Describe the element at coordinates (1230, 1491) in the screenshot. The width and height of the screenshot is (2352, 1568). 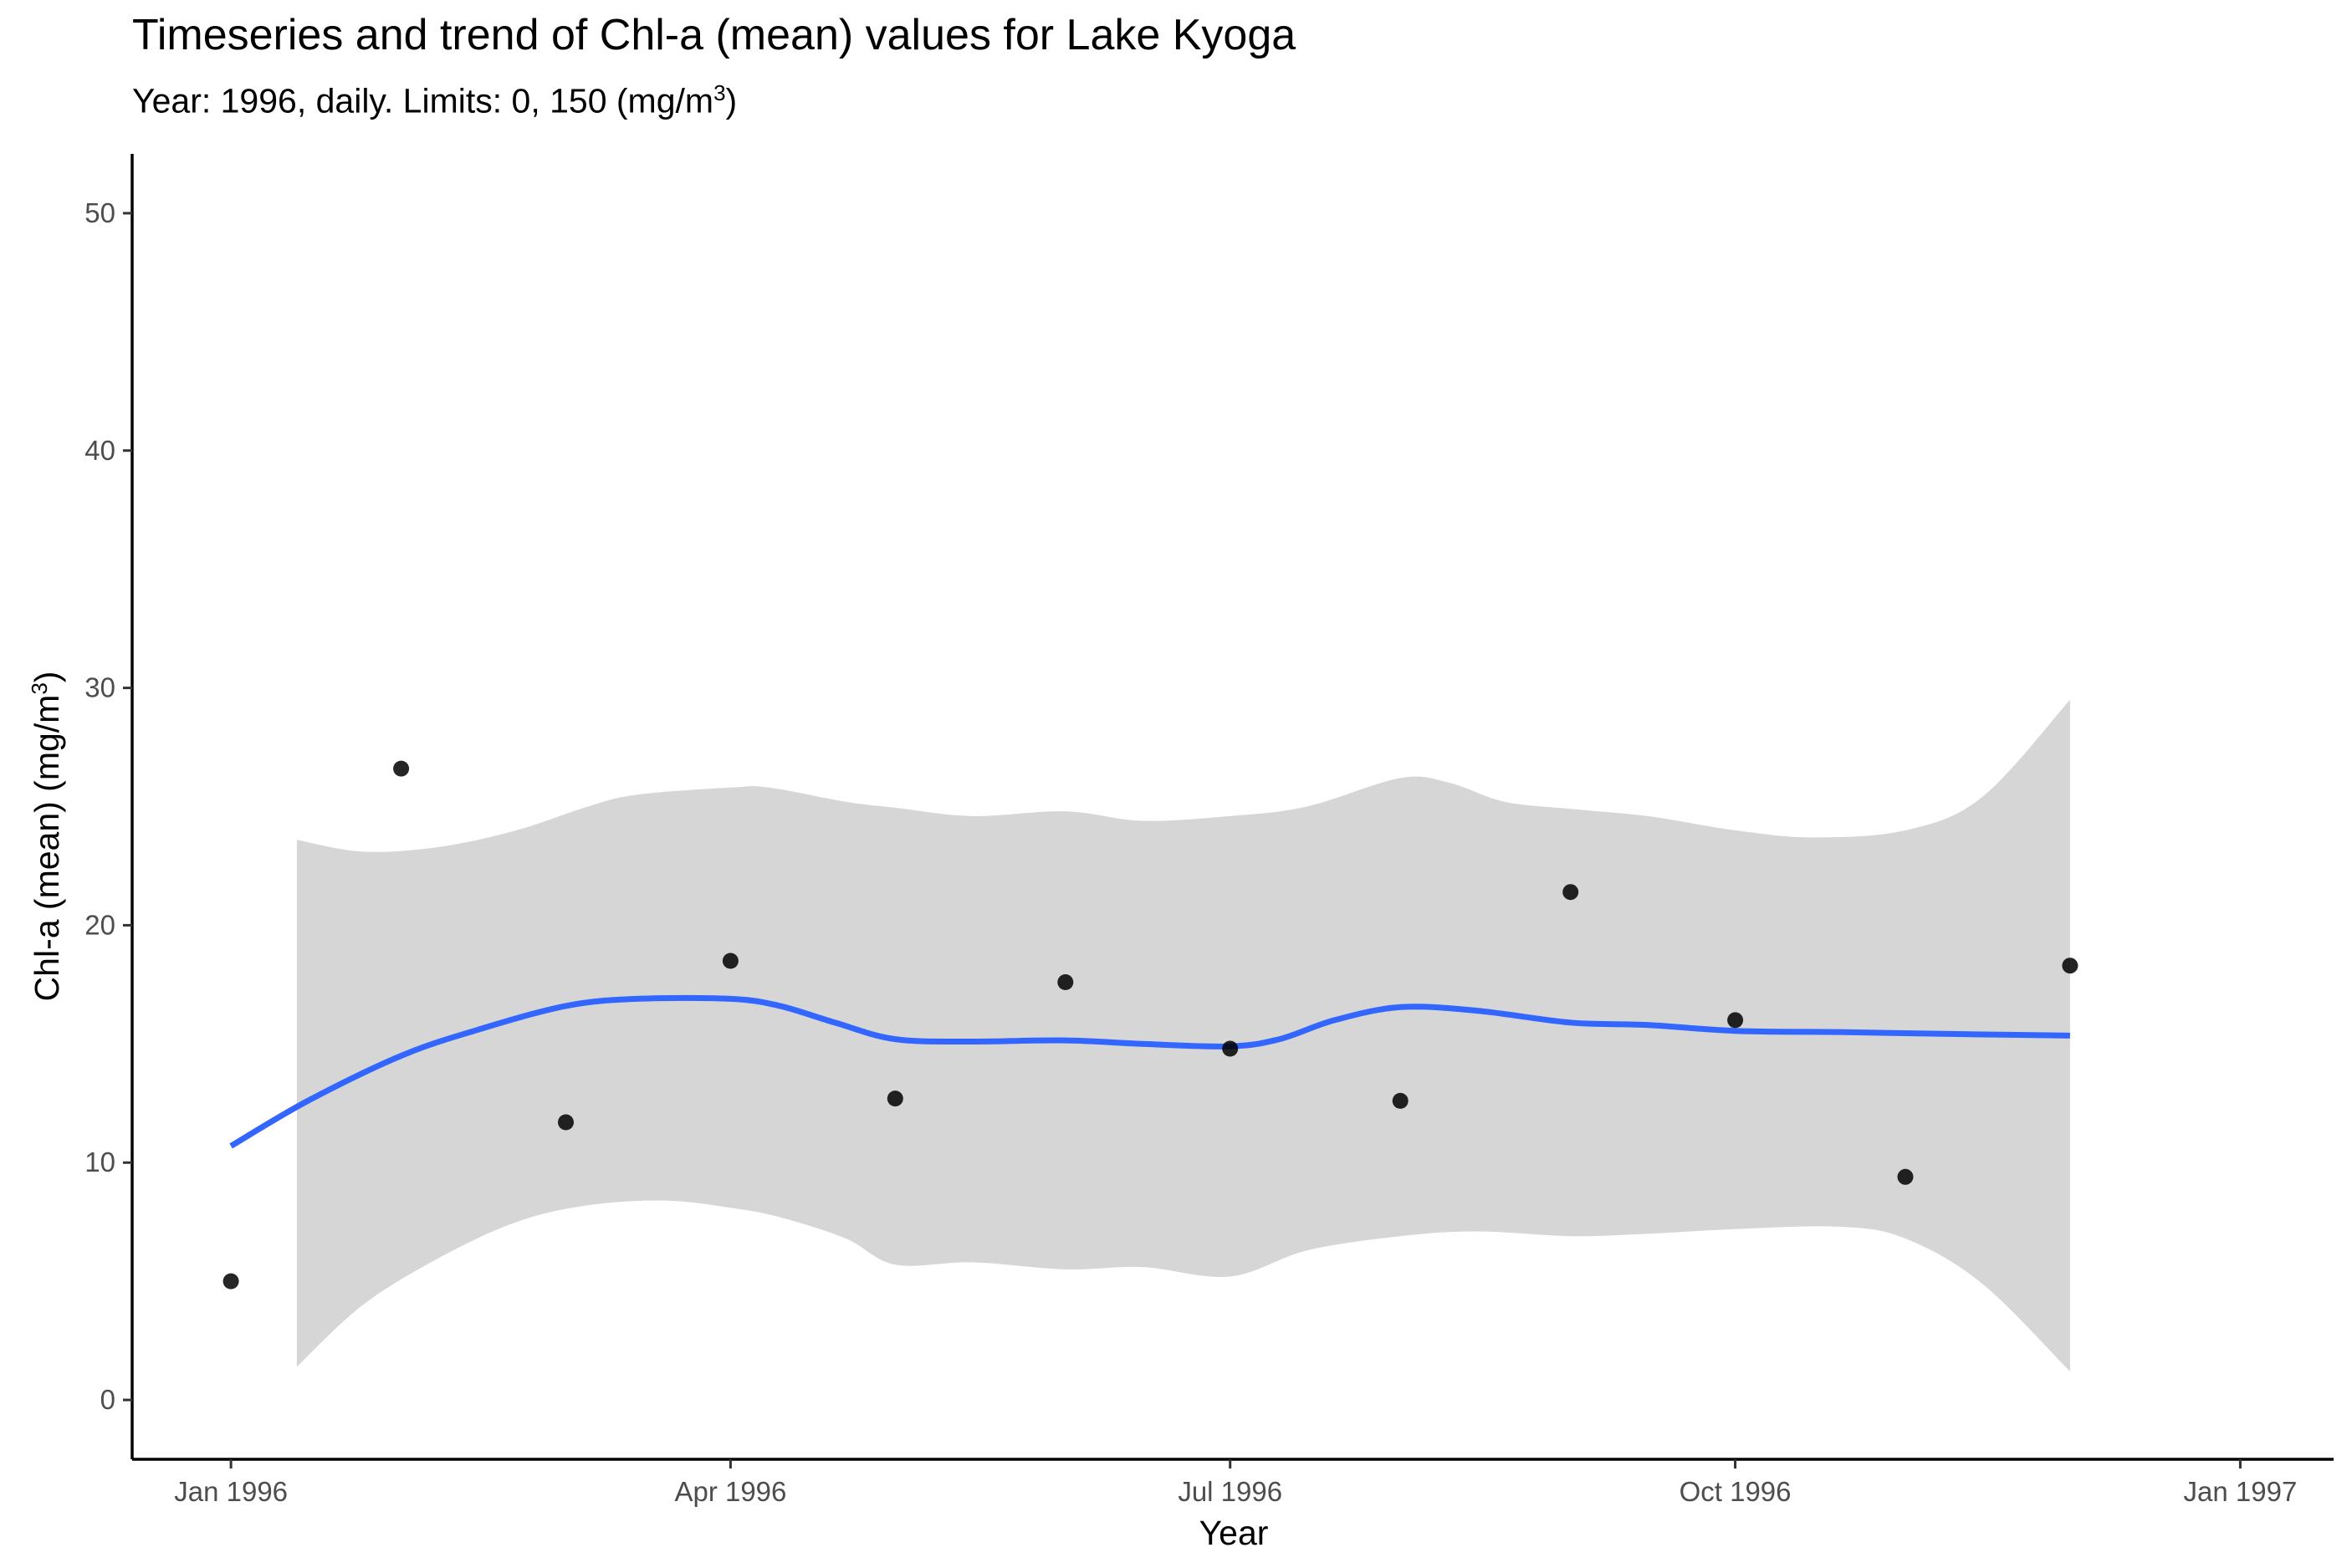
I see `x-tick-label: Jul 1996` at that location.